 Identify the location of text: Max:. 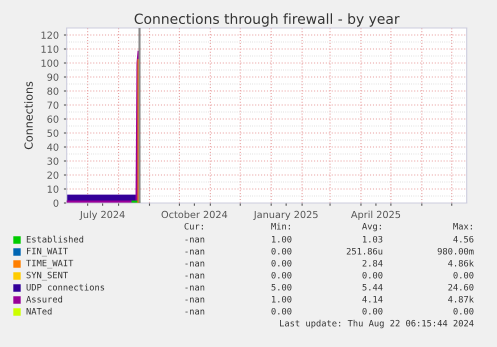
(462, 226).